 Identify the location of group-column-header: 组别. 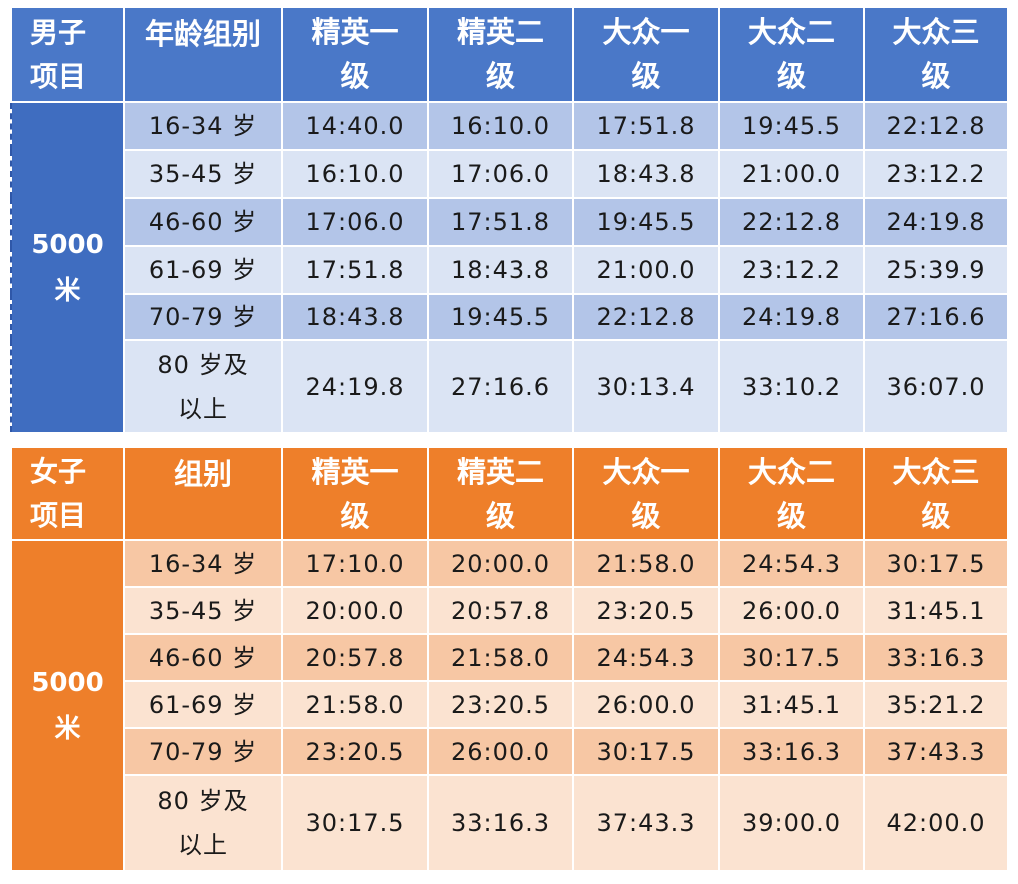
(203, 493).